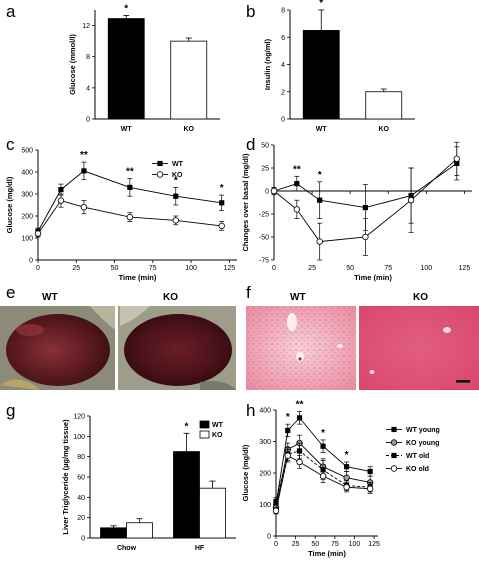 This screenshot has height=564, width=479. I want to click on chart-a-bar, so click(126, 69).